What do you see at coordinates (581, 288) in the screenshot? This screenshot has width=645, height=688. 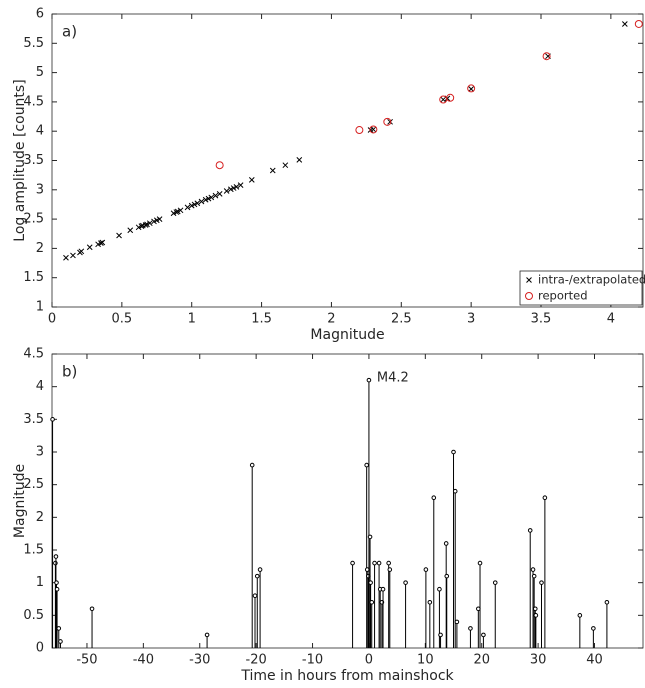 I see `legend-box` at bounding box center [581, 288].